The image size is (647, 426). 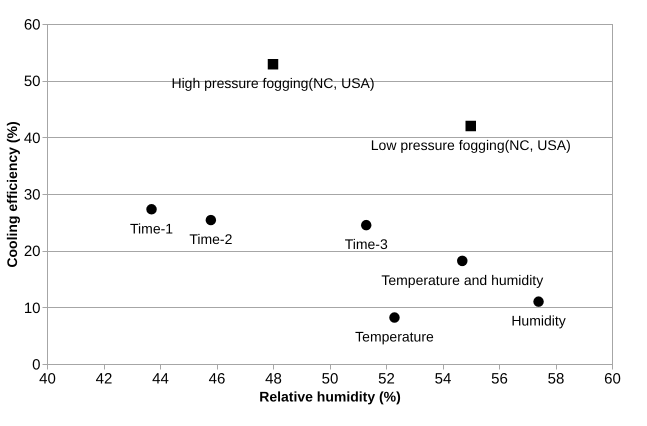 I want to click on x-tick-label: 50, so click(x=330, y=379).